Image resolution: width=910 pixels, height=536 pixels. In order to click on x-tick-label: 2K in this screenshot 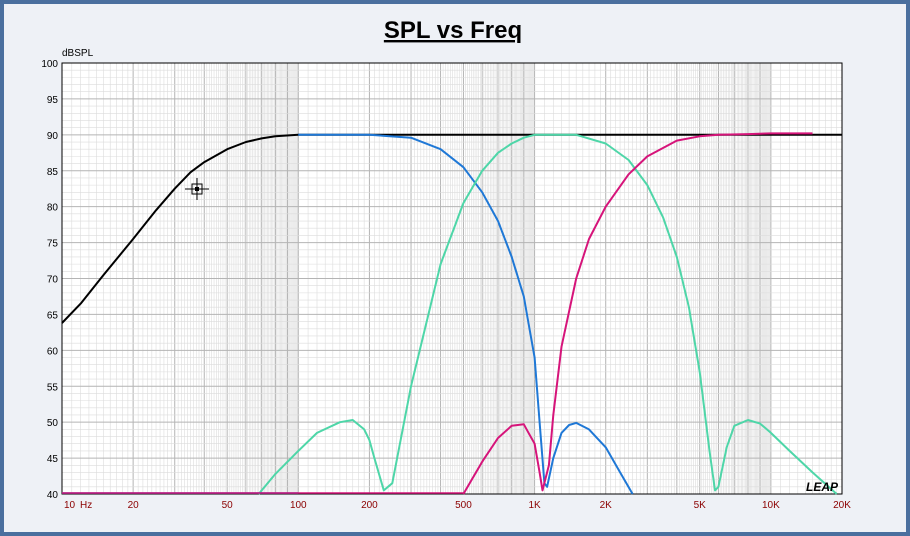, I will do `click(606, 505)`.